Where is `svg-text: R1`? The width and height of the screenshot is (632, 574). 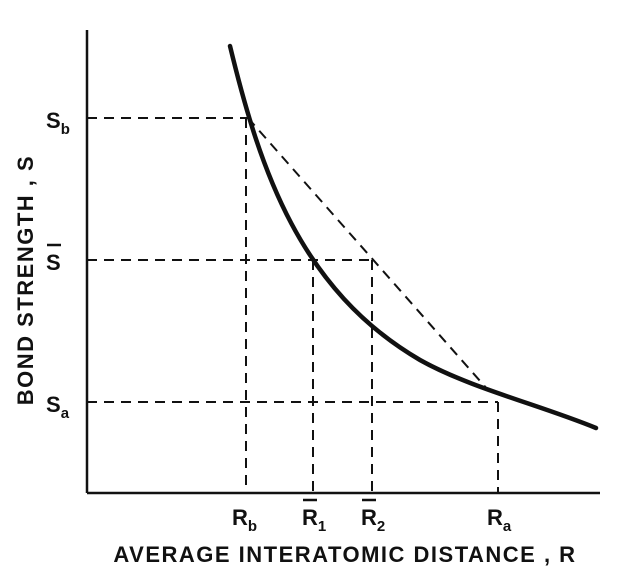 svg-text: R1 is located at coordinates (314, 520).